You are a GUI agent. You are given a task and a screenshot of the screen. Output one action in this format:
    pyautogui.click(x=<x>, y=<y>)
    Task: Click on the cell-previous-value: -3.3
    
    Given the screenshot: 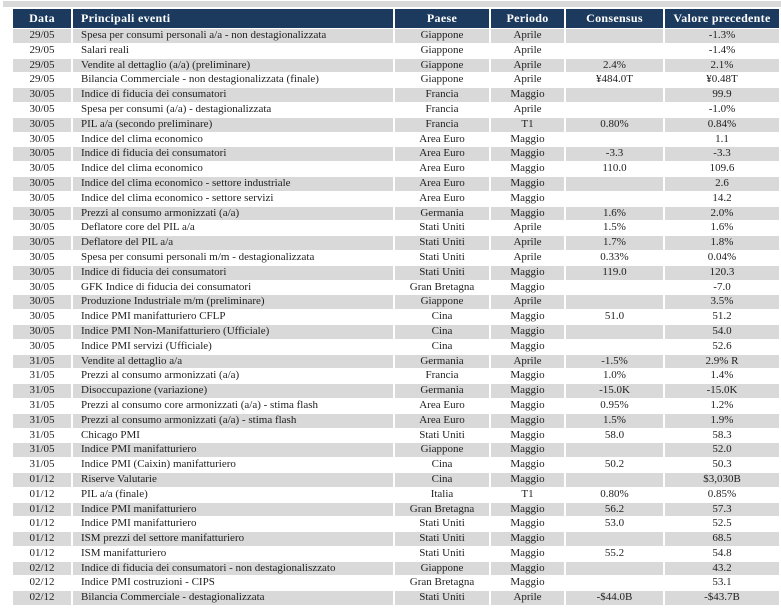 What is the action you would take?
    pyautogui.click(x=721, y=154)
    